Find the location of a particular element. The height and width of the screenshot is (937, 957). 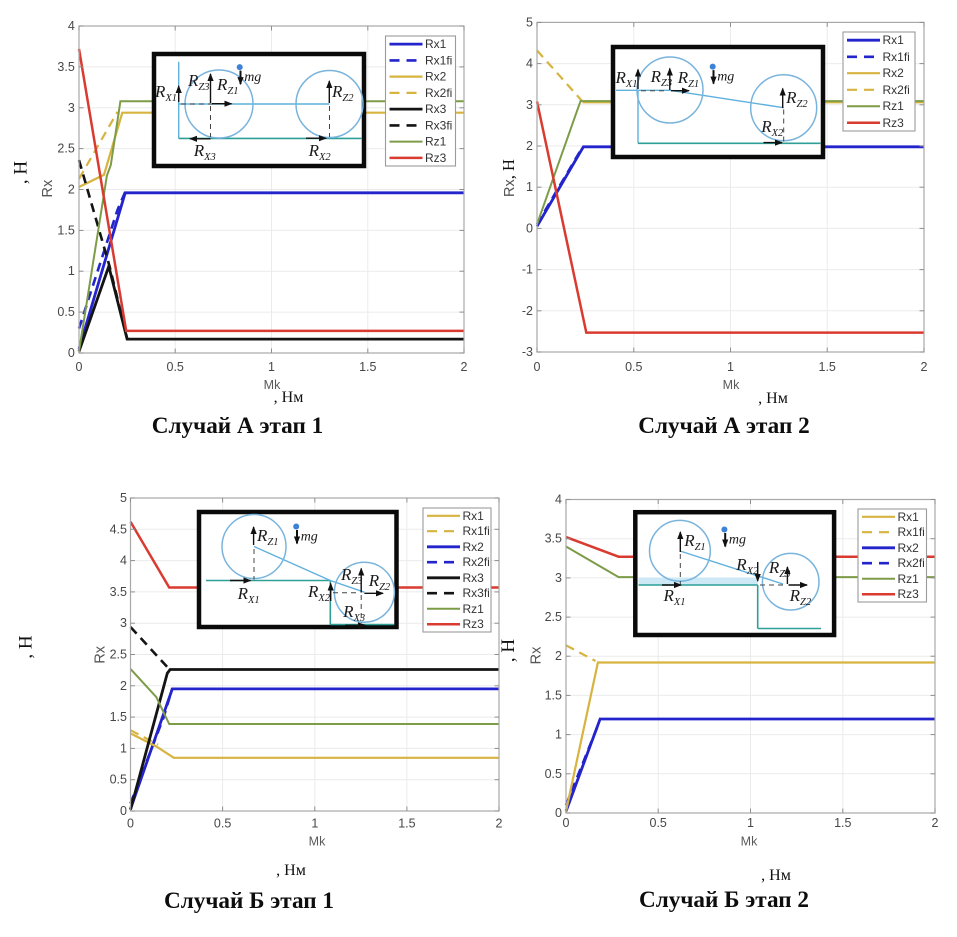

svg-text: -3 is located at coordinates (527, 352).